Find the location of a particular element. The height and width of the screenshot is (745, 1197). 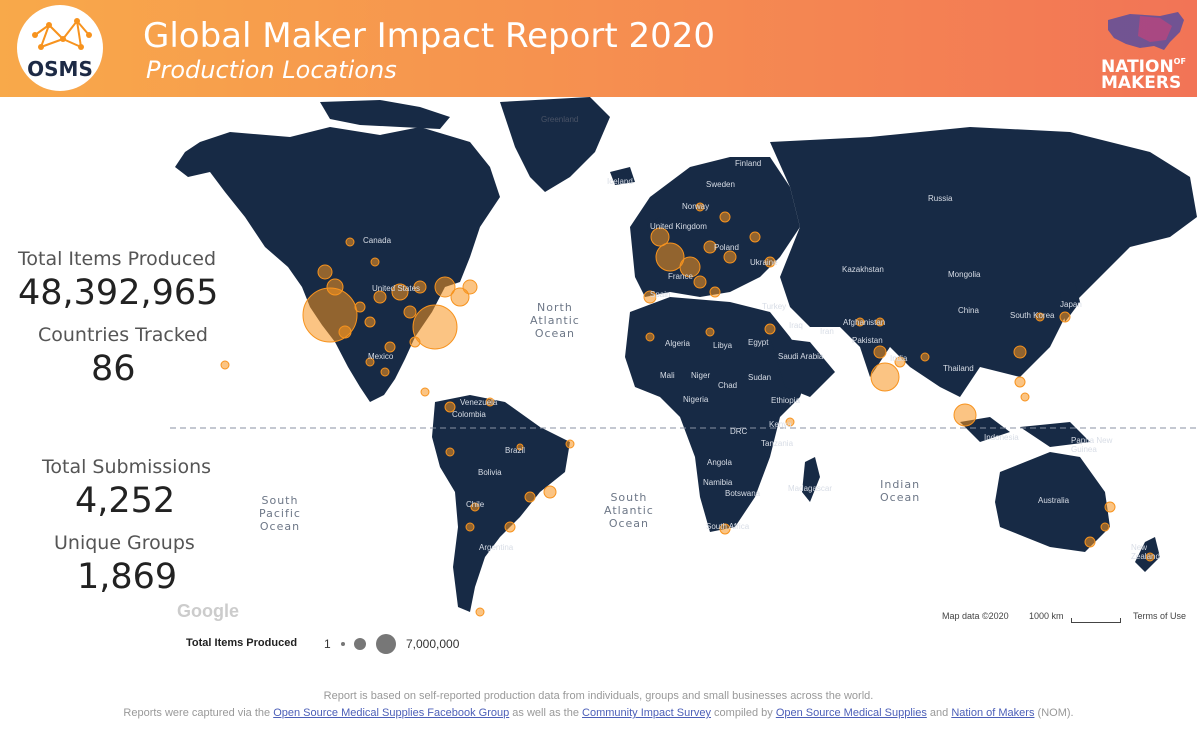

osms-link: Open Source Medical Supplies is located at coordinates (851, 713).